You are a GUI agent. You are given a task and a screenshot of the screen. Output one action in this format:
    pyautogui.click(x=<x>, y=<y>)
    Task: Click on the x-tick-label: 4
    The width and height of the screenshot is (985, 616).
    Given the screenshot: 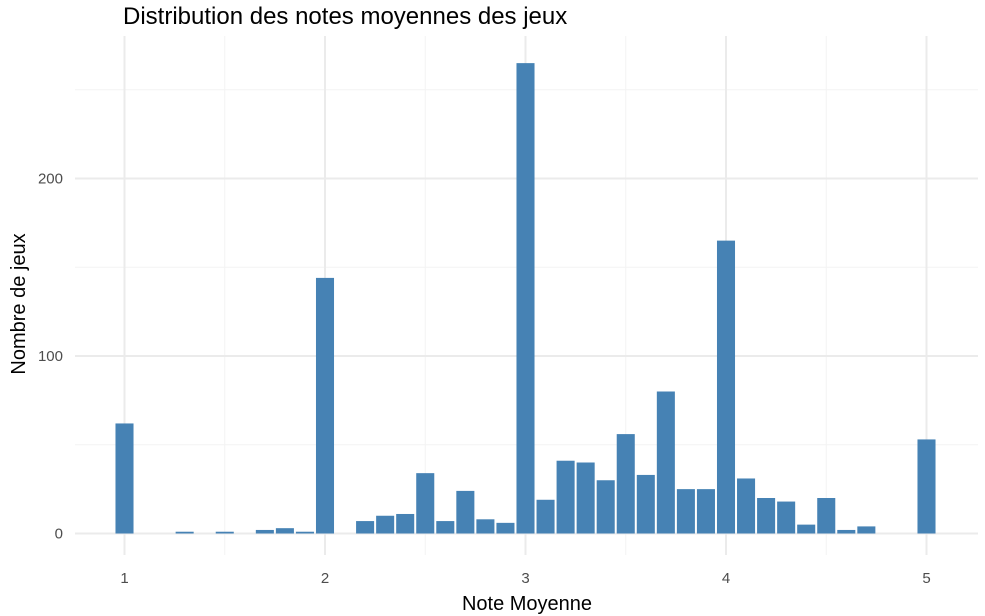 What is the action you would take?
    pyautogui.click(x=726, y=578)
    